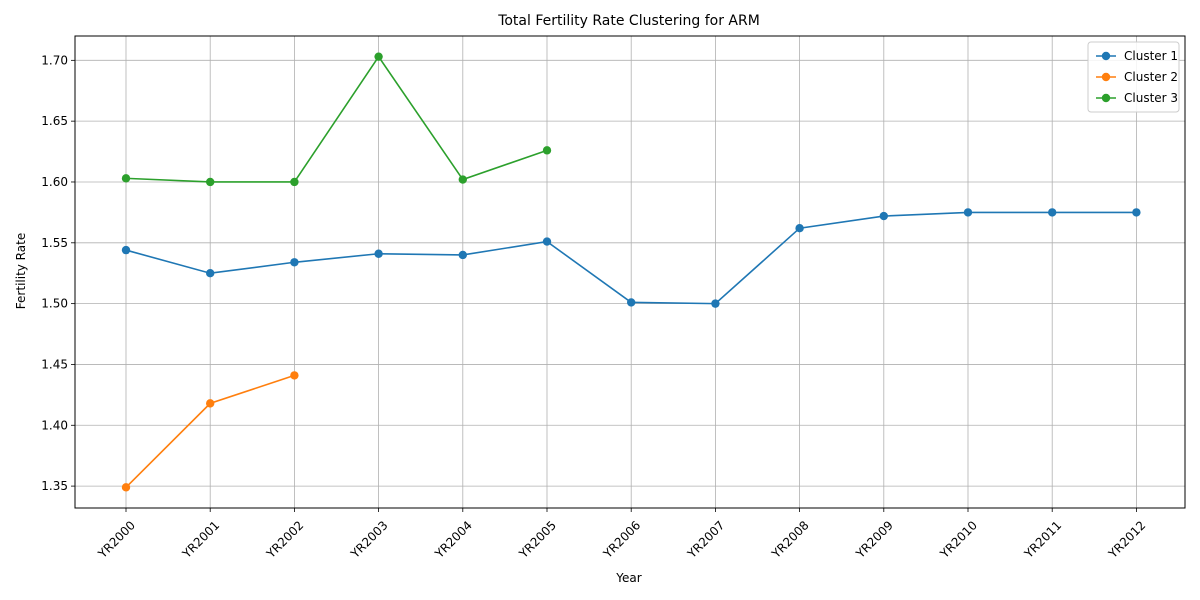  I want to click on y-axis-label: Fertility Rate, so click(21, 271).